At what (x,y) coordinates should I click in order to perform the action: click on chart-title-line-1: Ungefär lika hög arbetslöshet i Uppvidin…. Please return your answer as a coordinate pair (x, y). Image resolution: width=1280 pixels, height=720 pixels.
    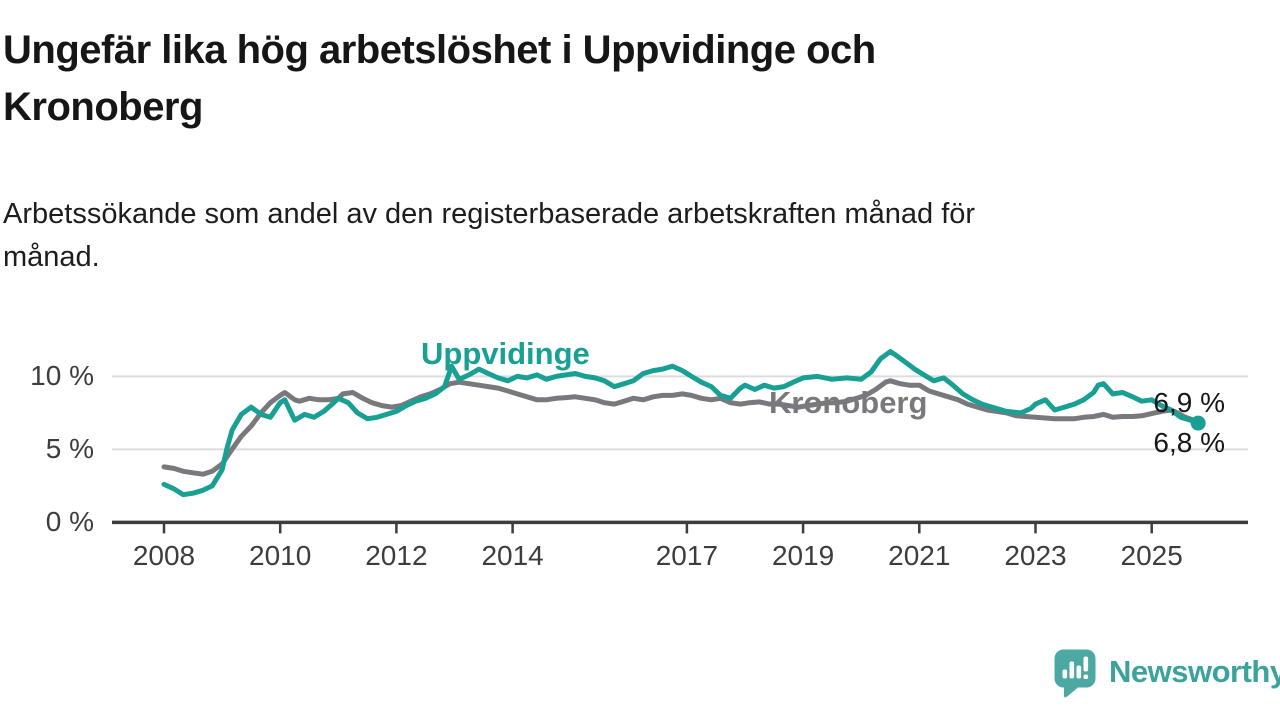
    Looking at the image, I should click on (439, 50).